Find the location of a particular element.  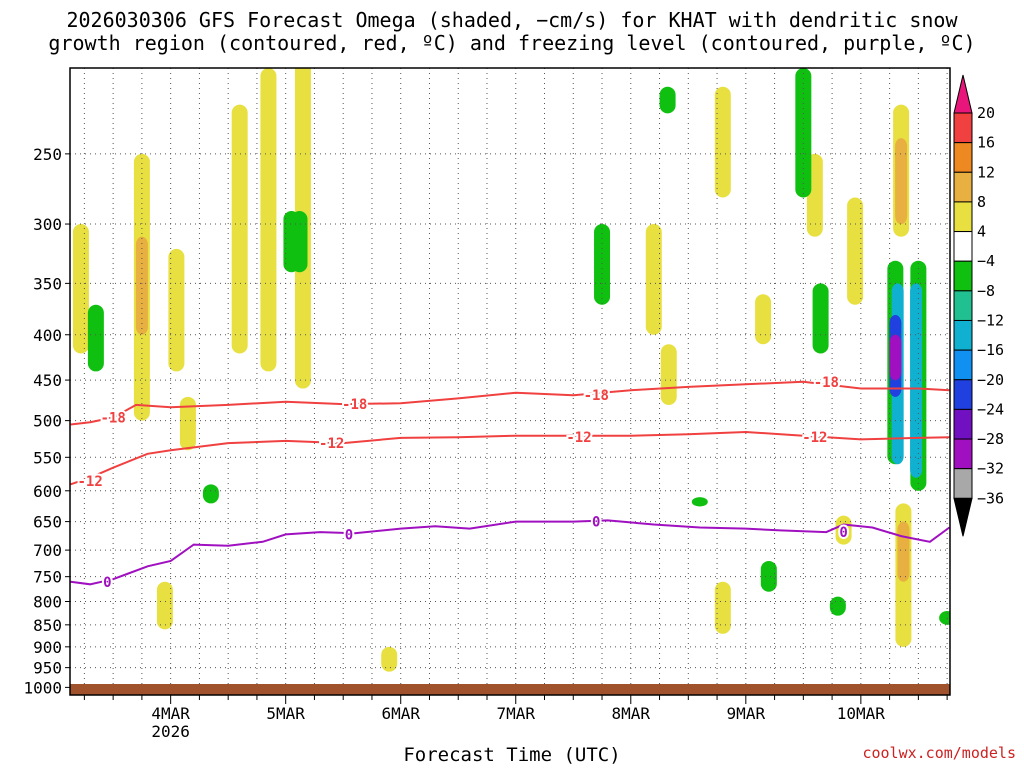

colorbar-label: 16 is located at coordinates (986, 143).